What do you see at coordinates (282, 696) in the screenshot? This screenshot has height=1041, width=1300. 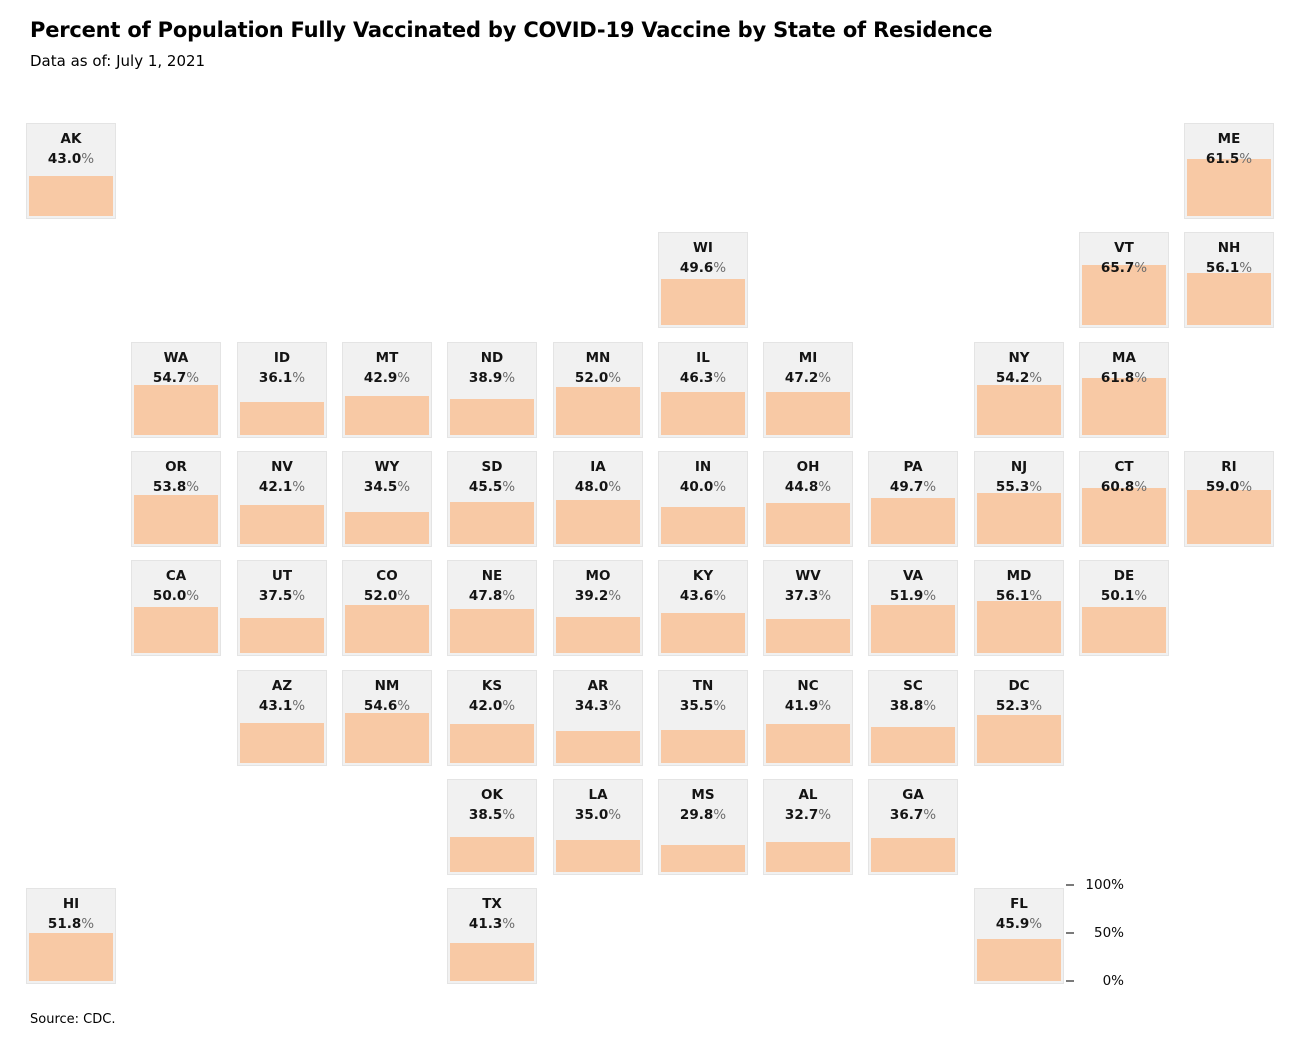 I see `state-tile-label: AZ 43.1%` at bounding box center [282, 696].